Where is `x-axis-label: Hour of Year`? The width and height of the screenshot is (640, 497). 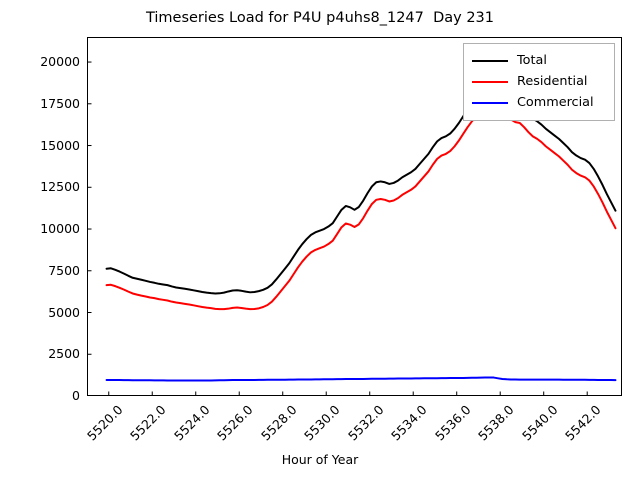
x-axis-label: Hour of Year is located at coordinates (320, 459).